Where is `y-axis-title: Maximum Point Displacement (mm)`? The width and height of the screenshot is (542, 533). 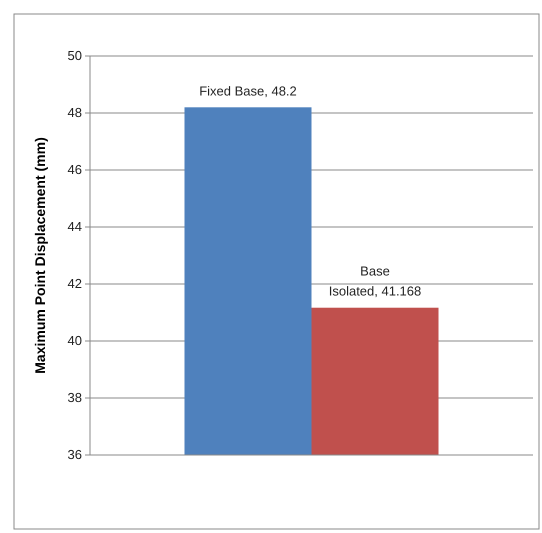 y-axis-title: Maximum Point Displacement (mm) is located at coordinates (40, 255).